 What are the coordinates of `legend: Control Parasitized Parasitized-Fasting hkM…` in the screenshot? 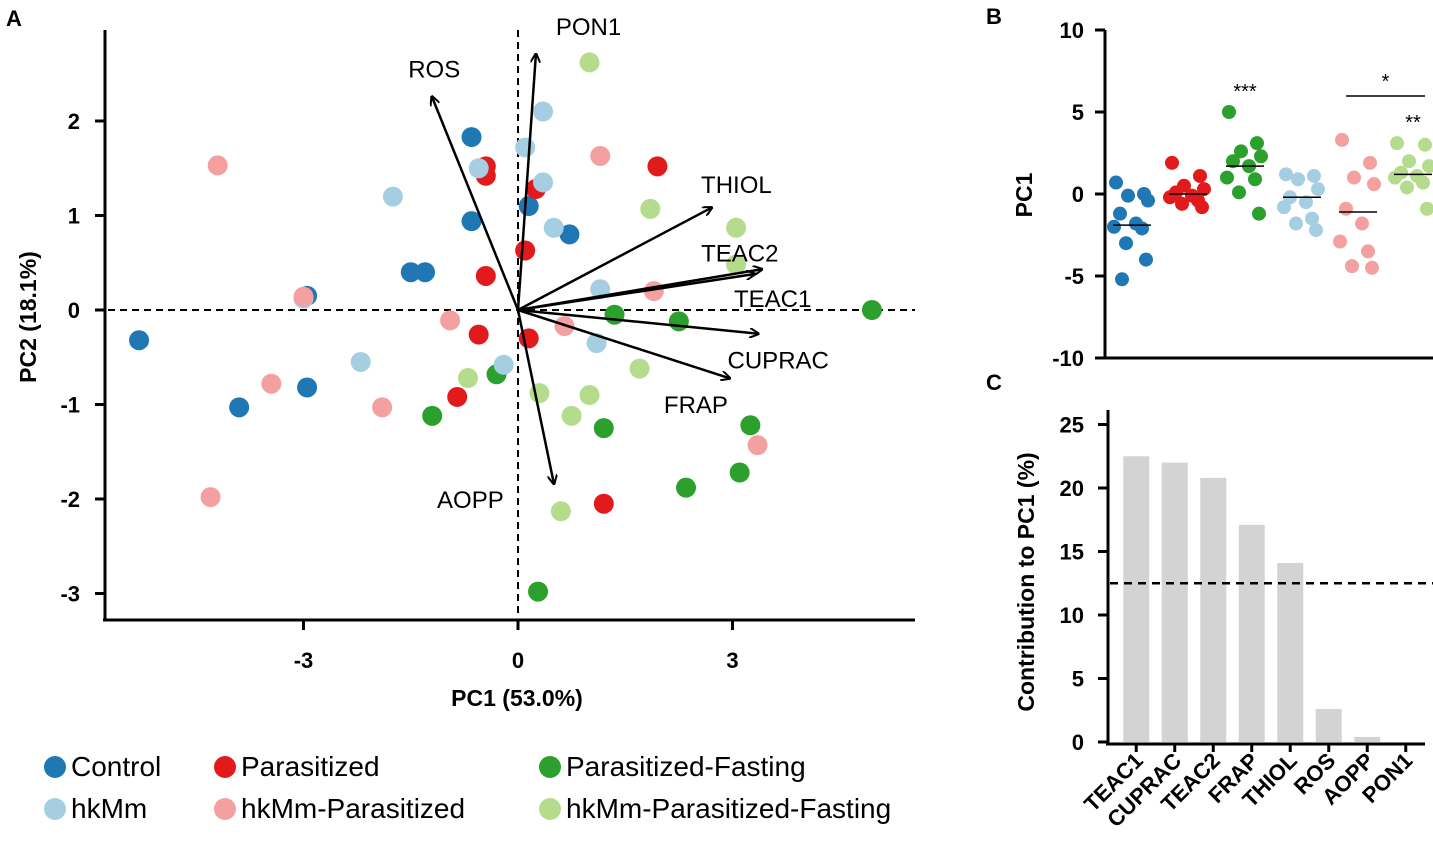 It's located at (467, 787).